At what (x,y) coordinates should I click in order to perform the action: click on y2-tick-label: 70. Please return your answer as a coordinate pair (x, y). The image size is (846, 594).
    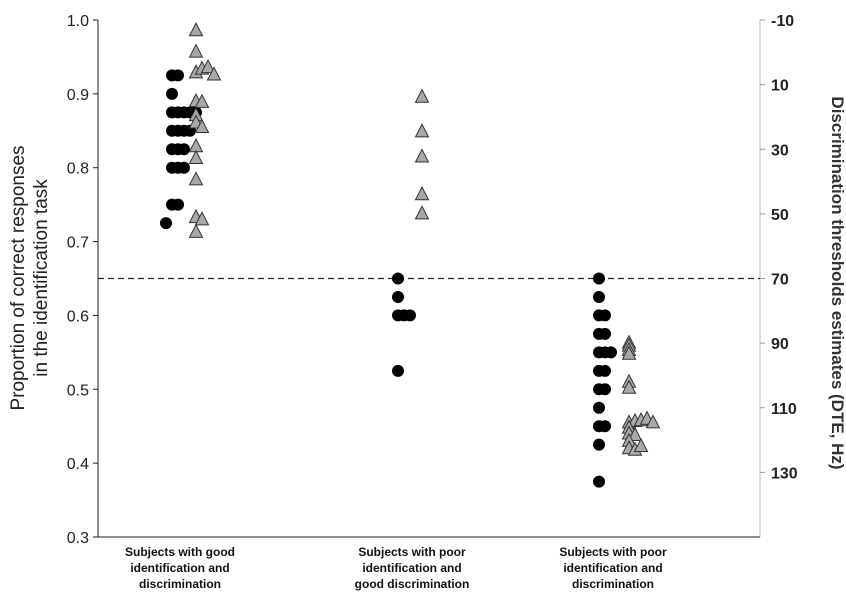
    Looking at the image, I should click on (780, 280).